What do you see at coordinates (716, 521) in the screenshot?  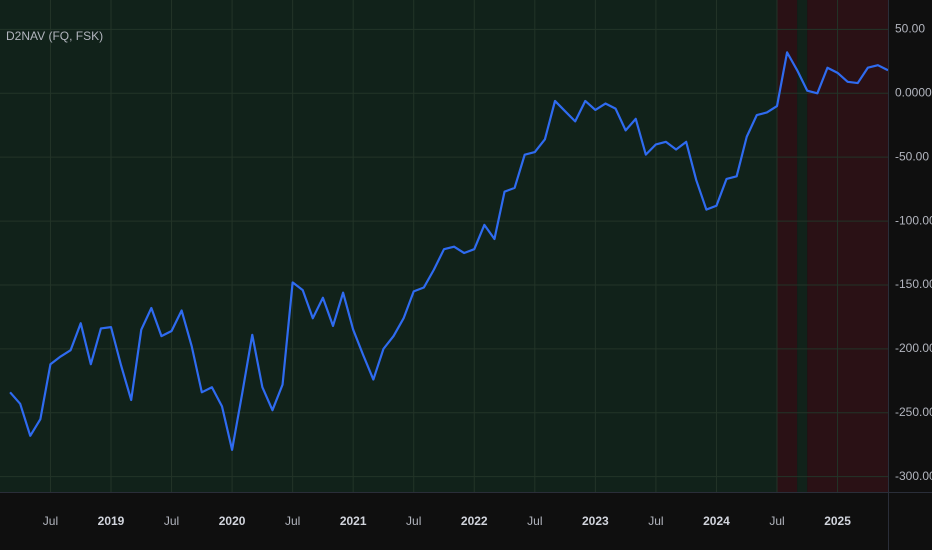 I see `x-tick-label: 2024` at bounding box center [716, 521].